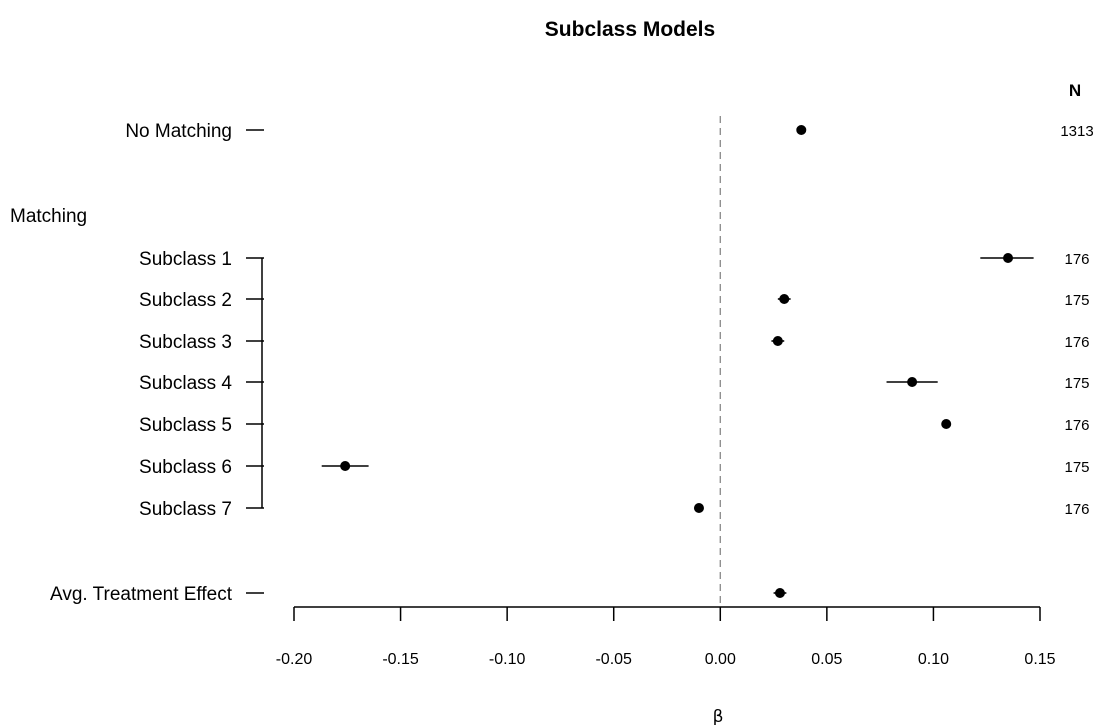 The height and width of the screenshot is (725, 1106). Describe the element at coordinates (1076, 131) in the screenshot. I see `n-value: 1313` at that location.